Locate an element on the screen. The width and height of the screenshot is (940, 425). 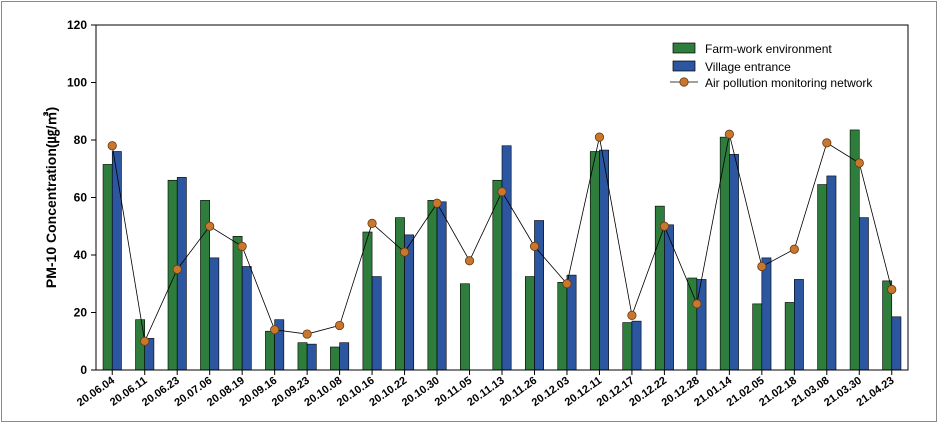
y-tick-label: 120 is located at coordinates (77, 25).